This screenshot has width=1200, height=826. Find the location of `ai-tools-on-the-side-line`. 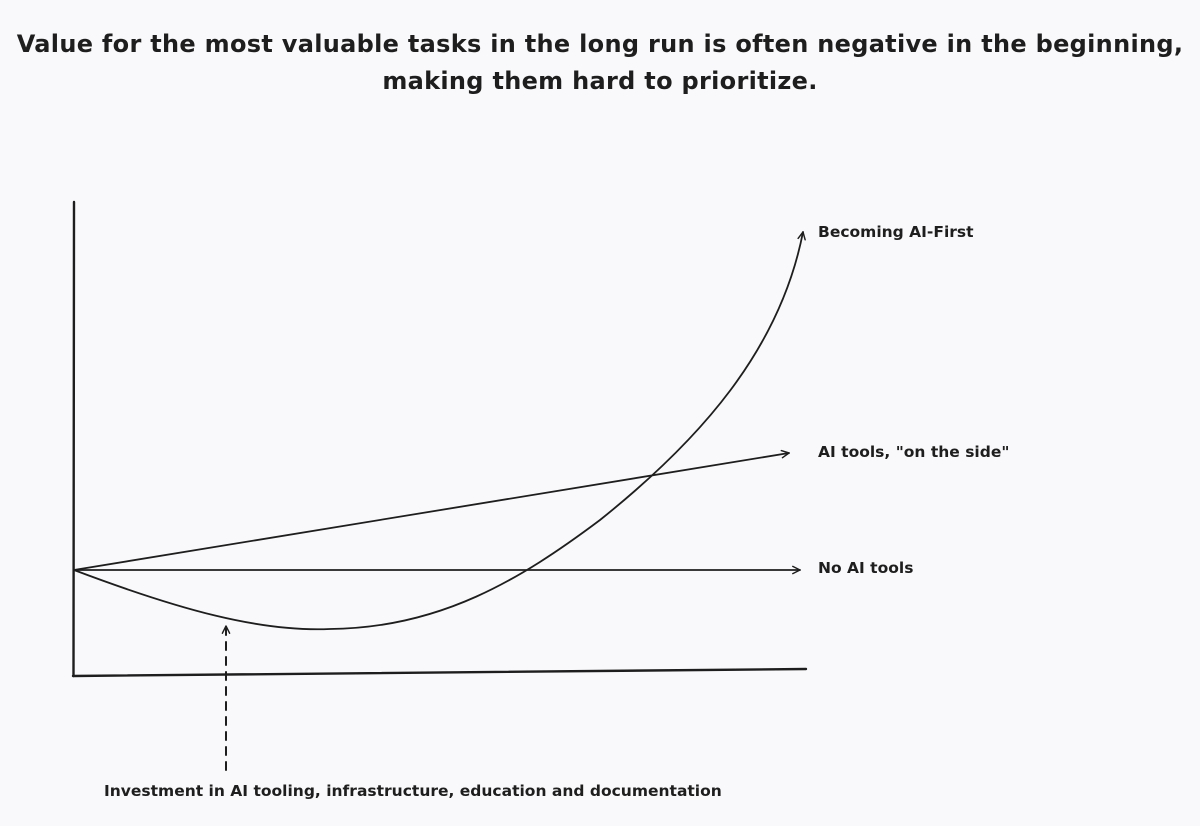

ai-tools-on-the-side-line is located at coordinates (431, 510).